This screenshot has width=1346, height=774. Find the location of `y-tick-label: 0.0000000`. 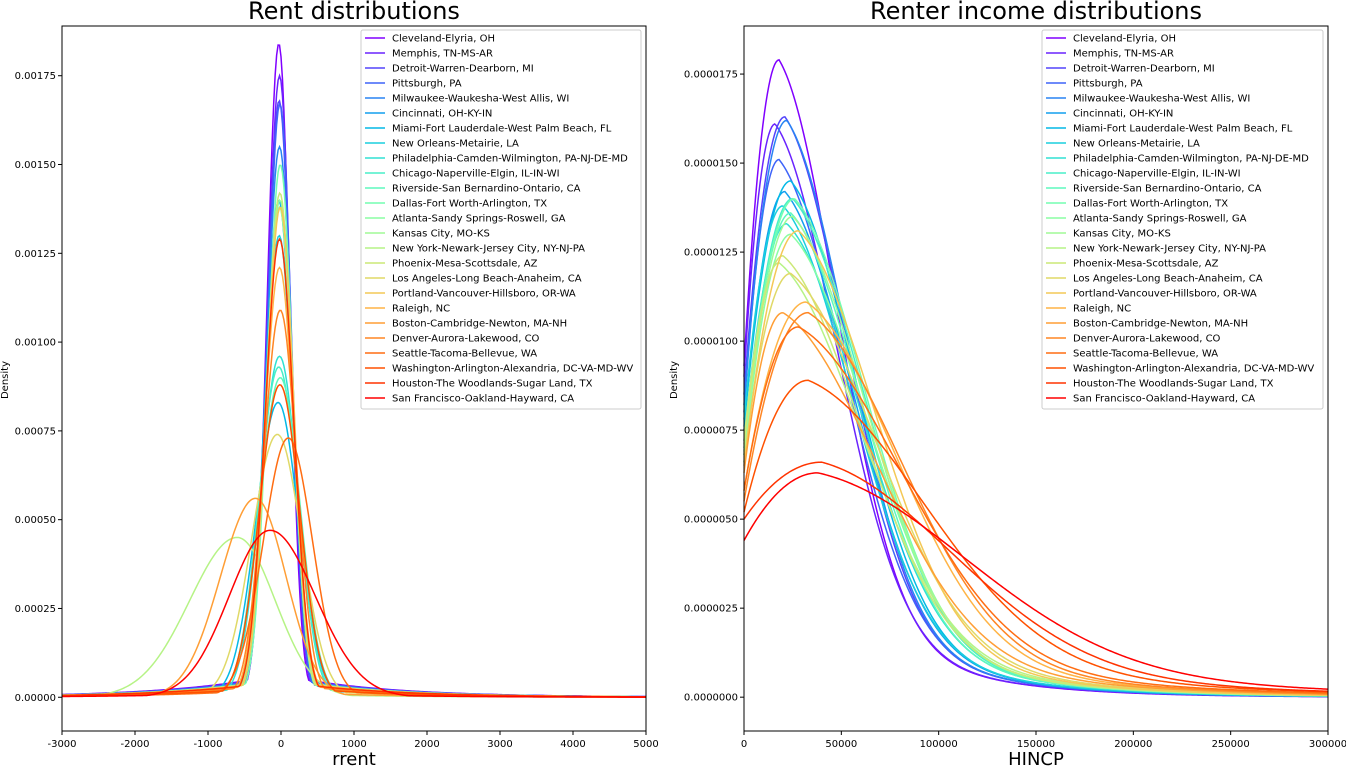

y-tick-label: 0.0000000 is located at coordinates (711, 698).